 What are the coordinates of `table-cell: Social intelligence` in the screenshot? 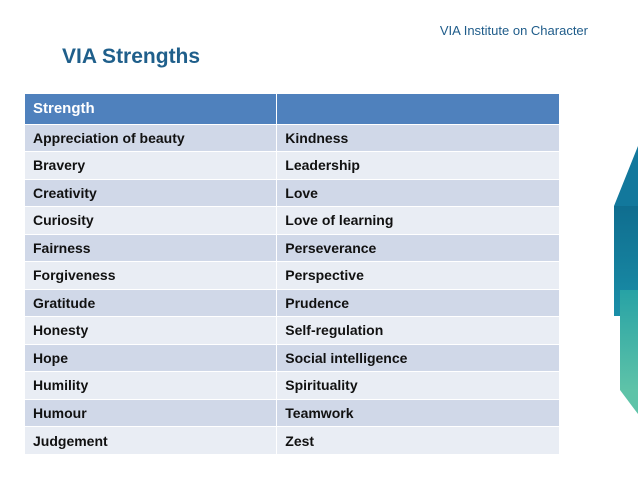 It's located at (418, 357).